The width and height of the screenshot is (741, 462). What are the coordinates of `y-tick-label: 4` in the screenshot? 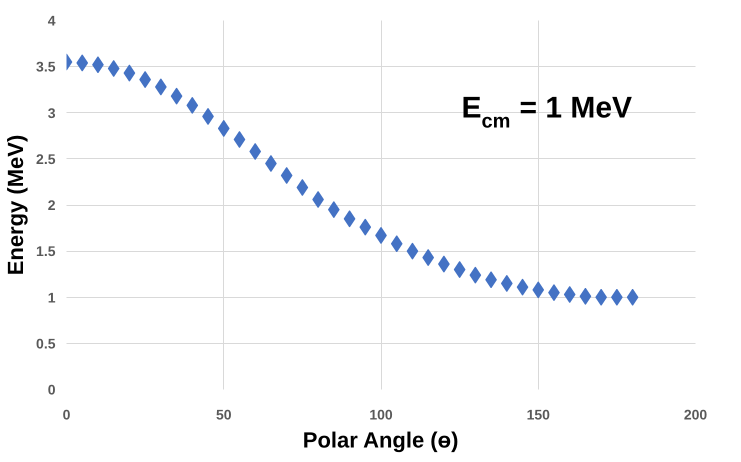 It's located at (52, 20).